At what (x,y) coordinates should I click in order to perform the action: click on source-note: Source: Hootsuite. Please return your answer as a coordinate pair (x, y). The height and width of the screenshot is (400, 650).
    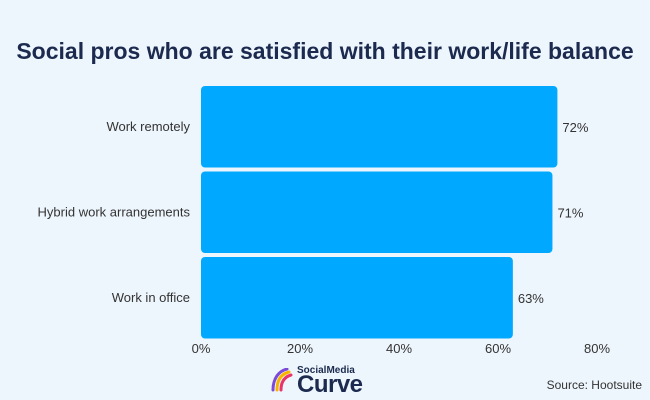
    Looking at the image, I should click on (594, 385).